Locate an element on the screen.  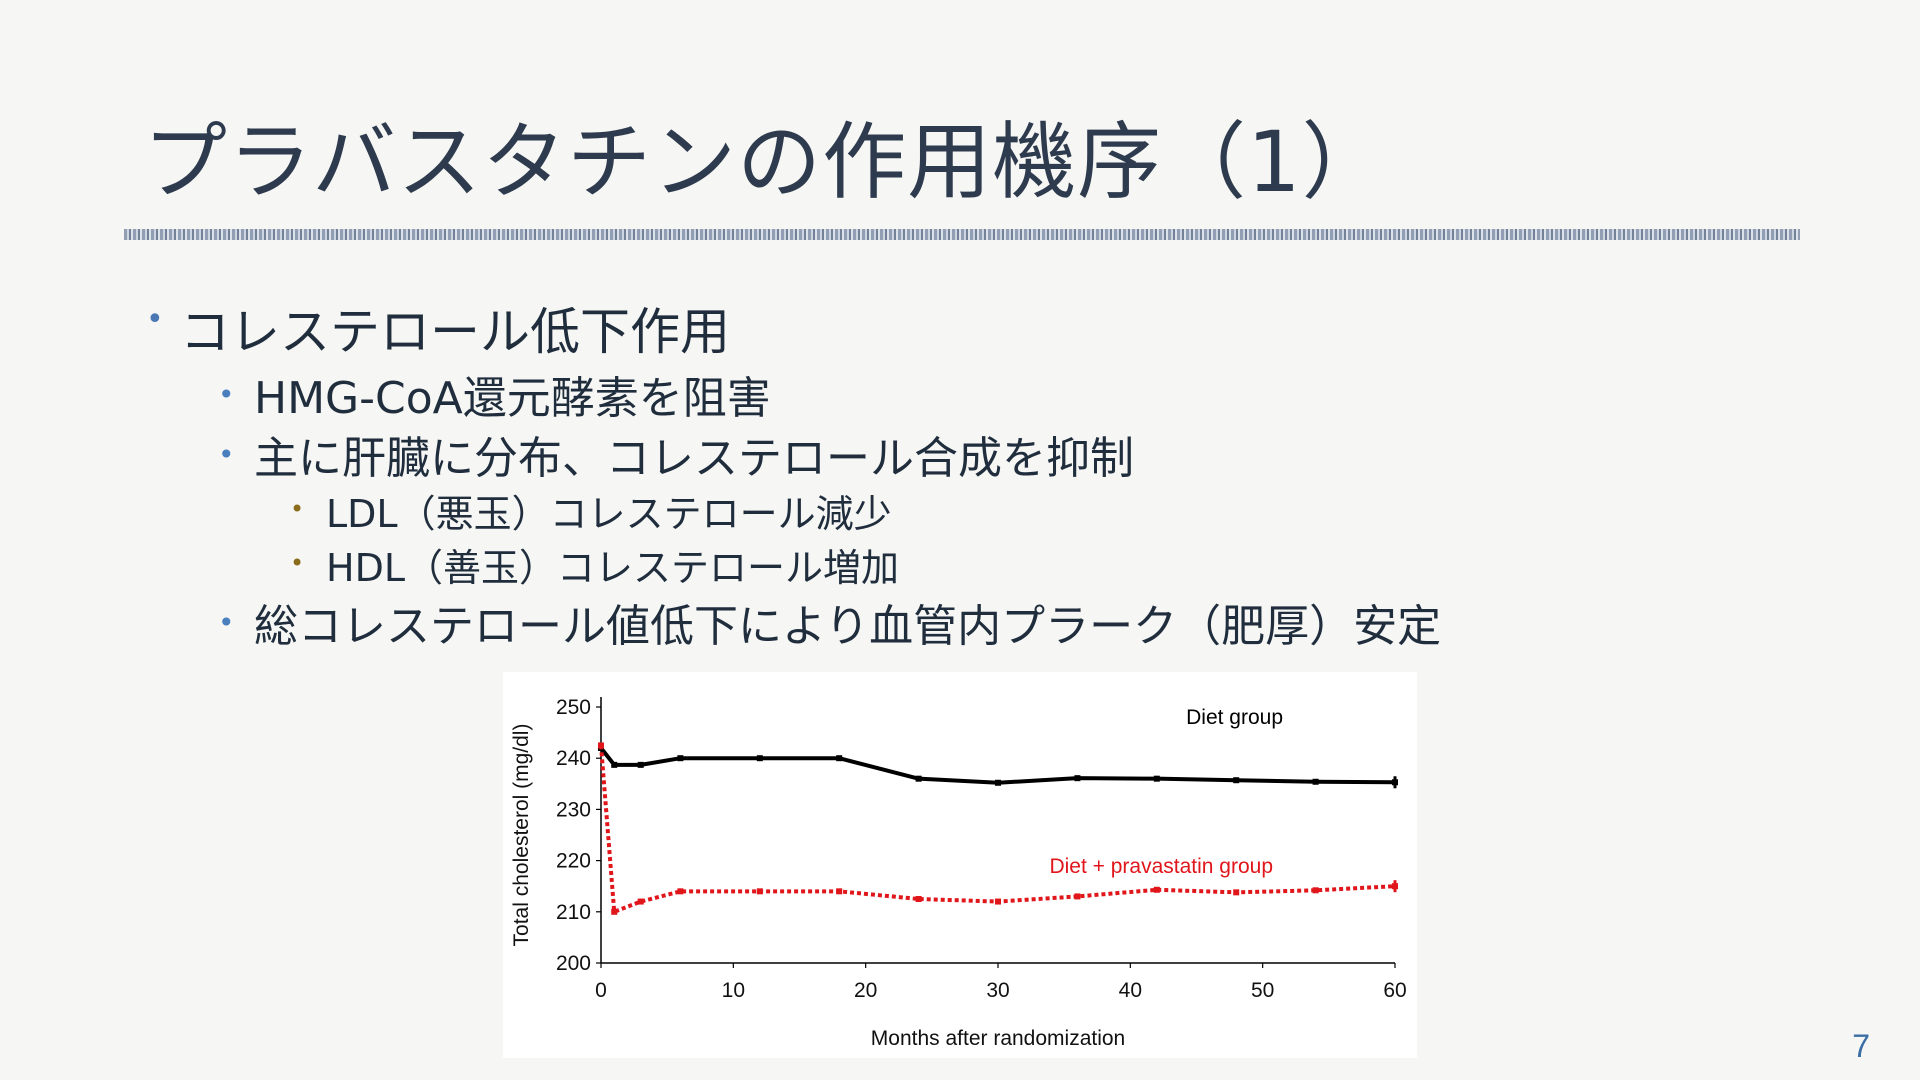
y-tick-label: 200 is located at coordinates (573, 963).